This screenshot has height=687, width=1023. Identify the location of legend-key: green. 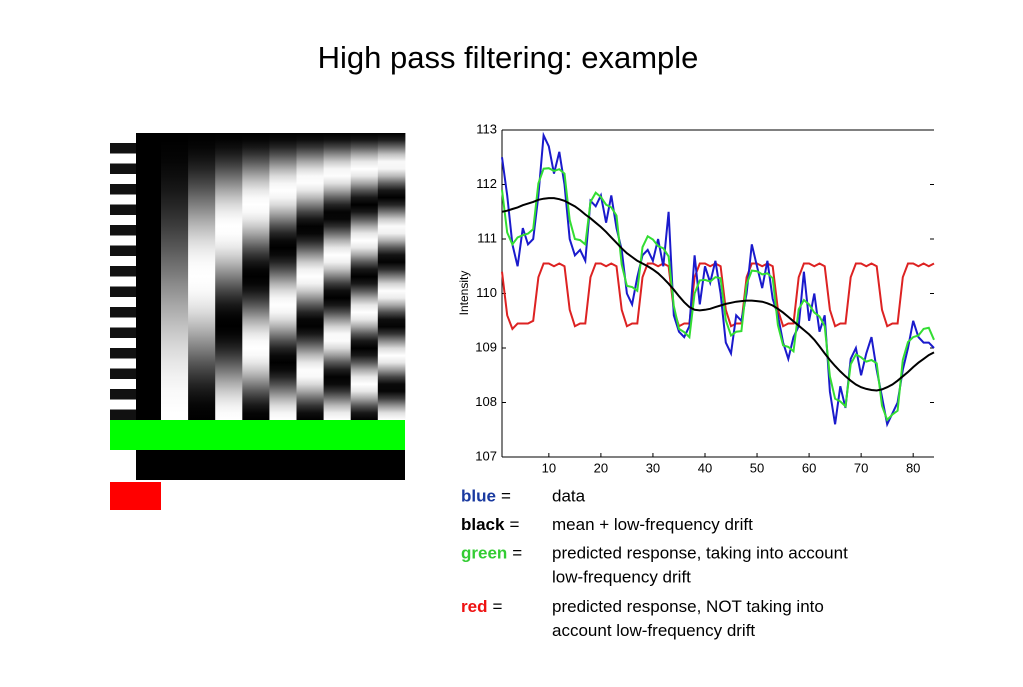
(484, 552).